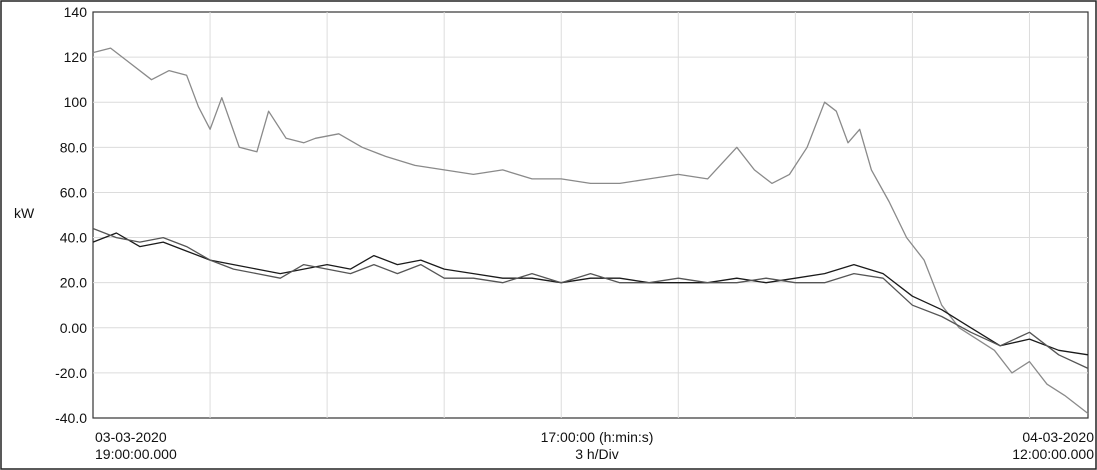 This screenshot has height=470, width=1097. I want to click on y-axis-ticks: 140 120 100 80.0 60.0 40.0 20.0 0.00 -20.0 -40.0, so click(71, 215).